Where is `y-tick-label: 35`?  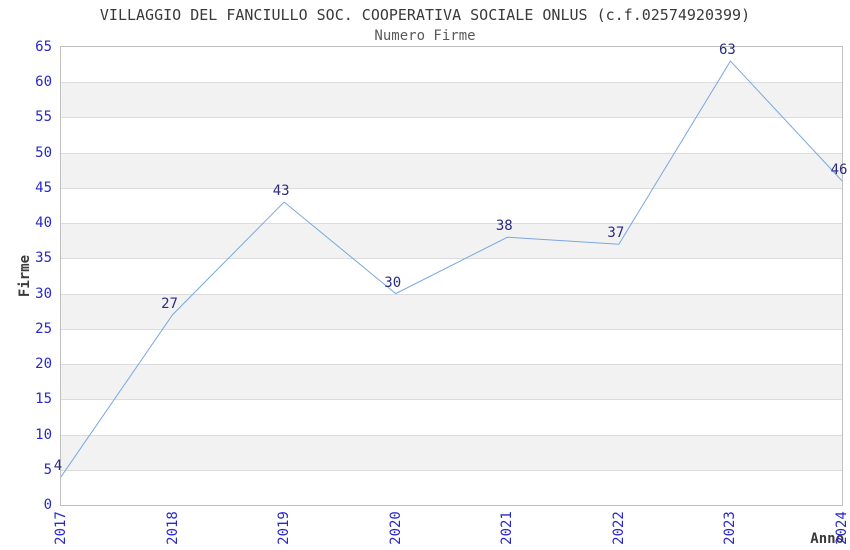
y-tick-label: 35 is located at coordinates (43, 258).